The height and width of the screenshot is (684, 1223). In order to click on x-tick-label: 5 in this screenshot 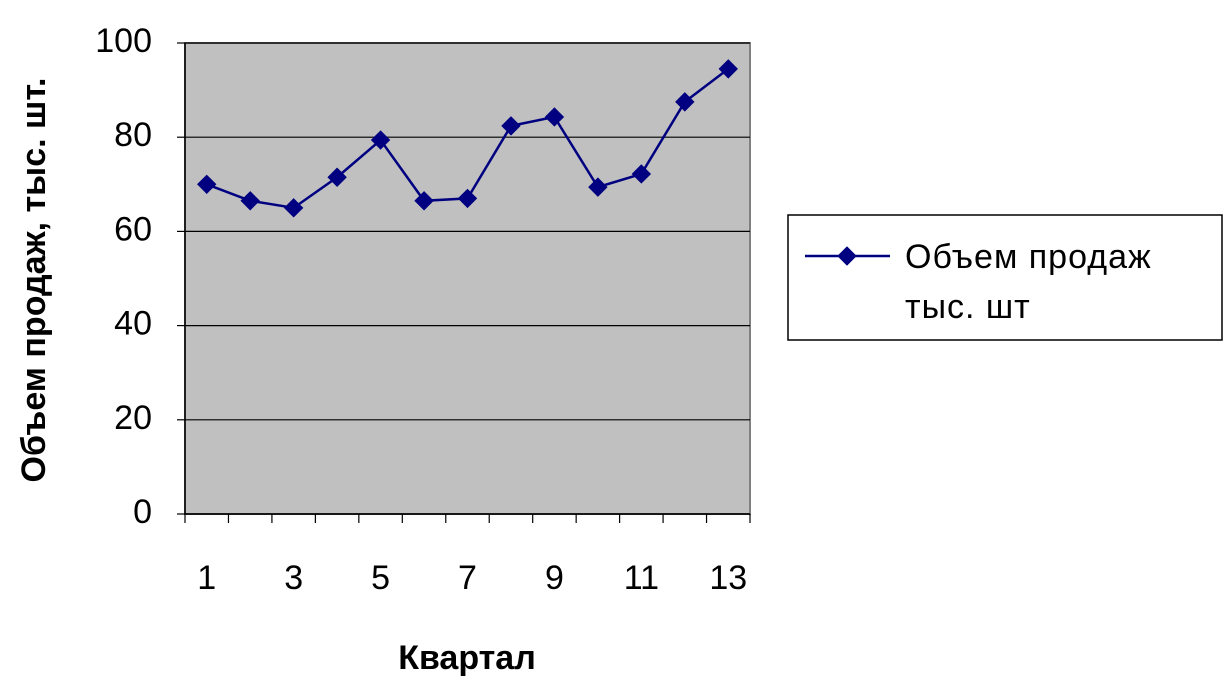, I will do `click(380, 578)`.